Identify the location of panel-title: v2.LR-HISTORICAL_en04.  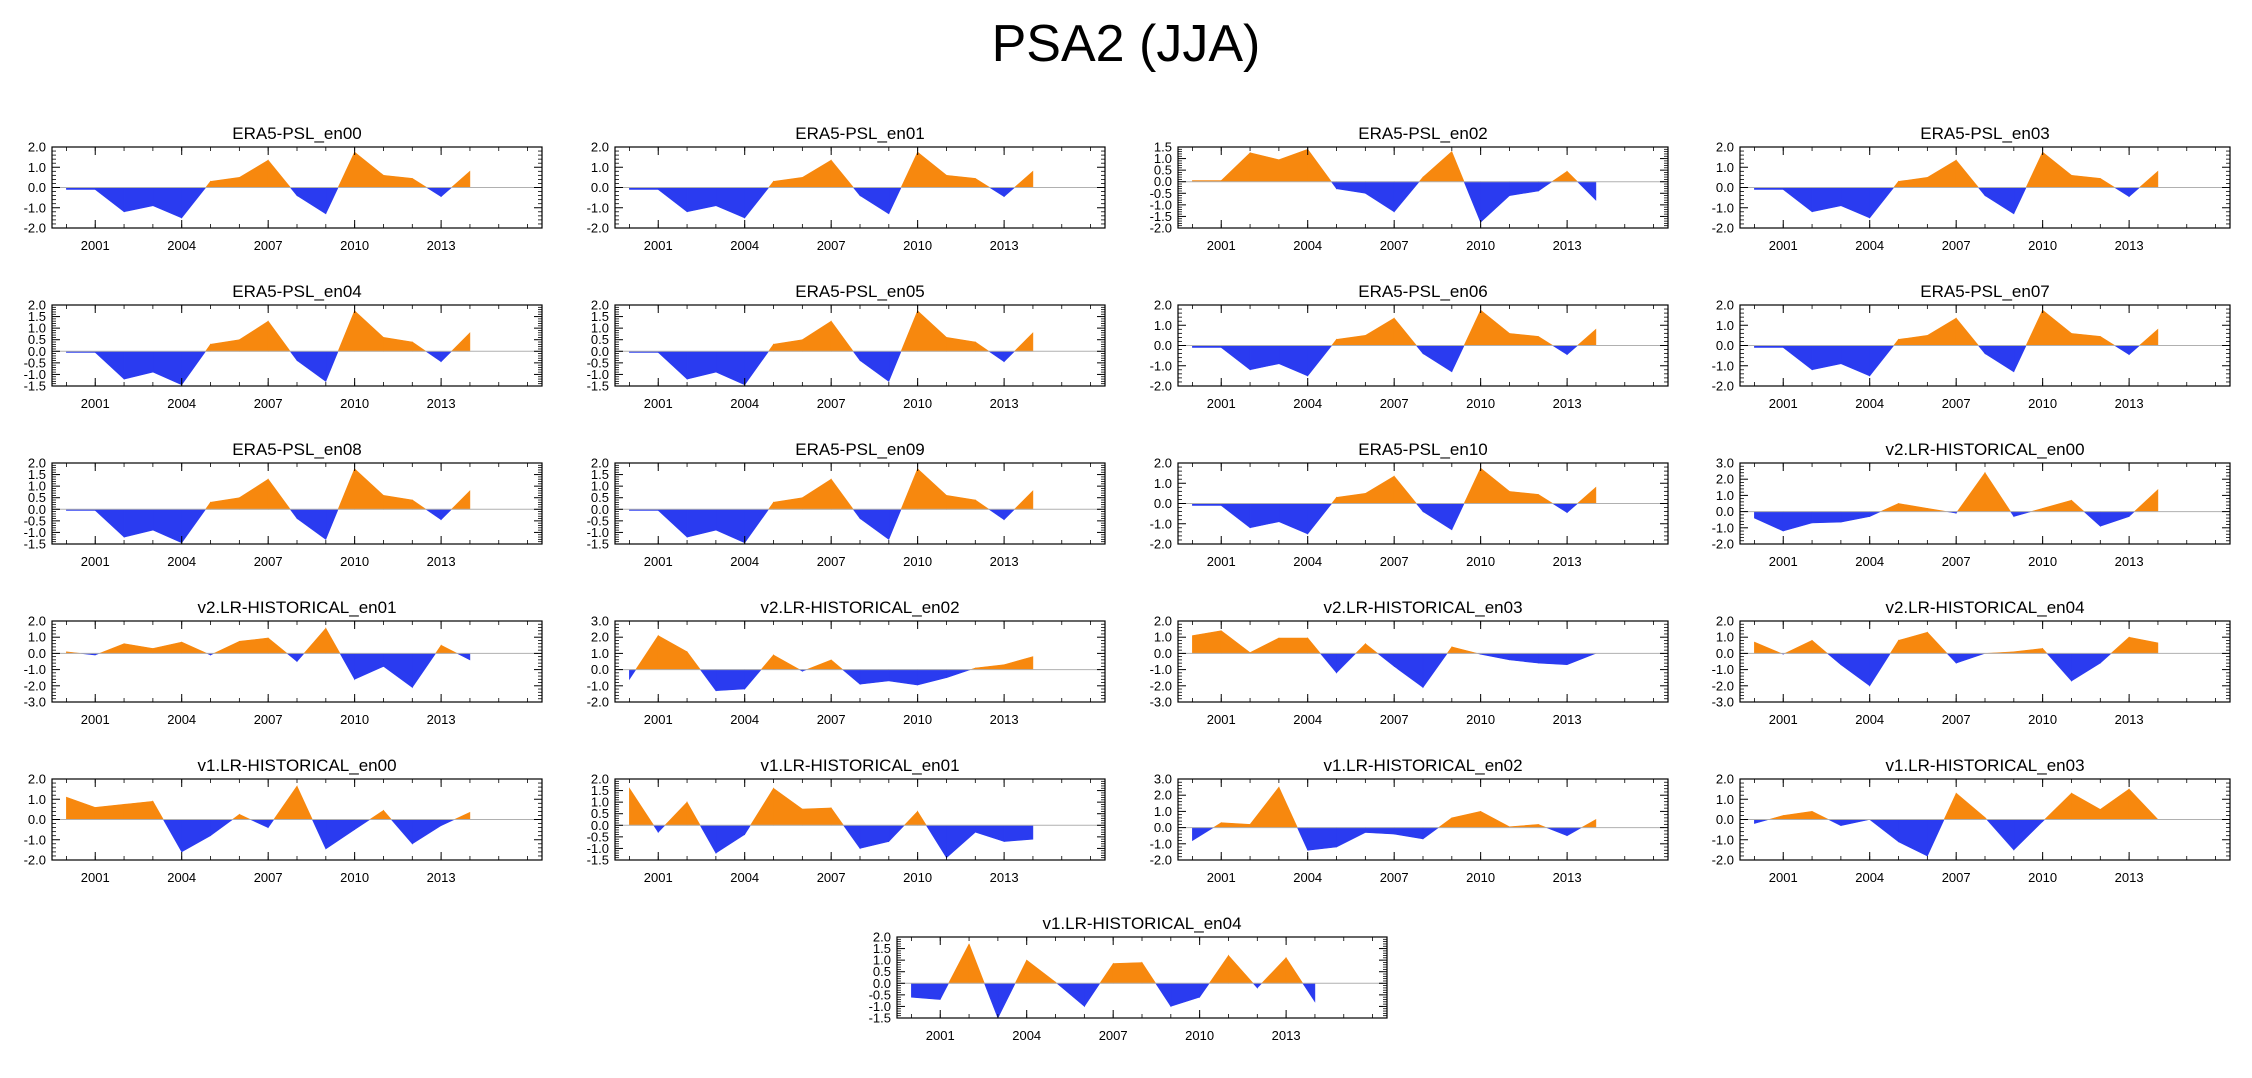
(1984, 607).